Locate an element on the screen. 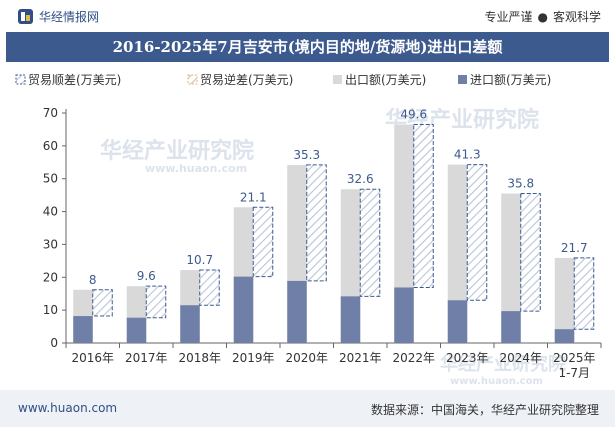  legend-swatch-deficit is located at coordinates (192, 79).